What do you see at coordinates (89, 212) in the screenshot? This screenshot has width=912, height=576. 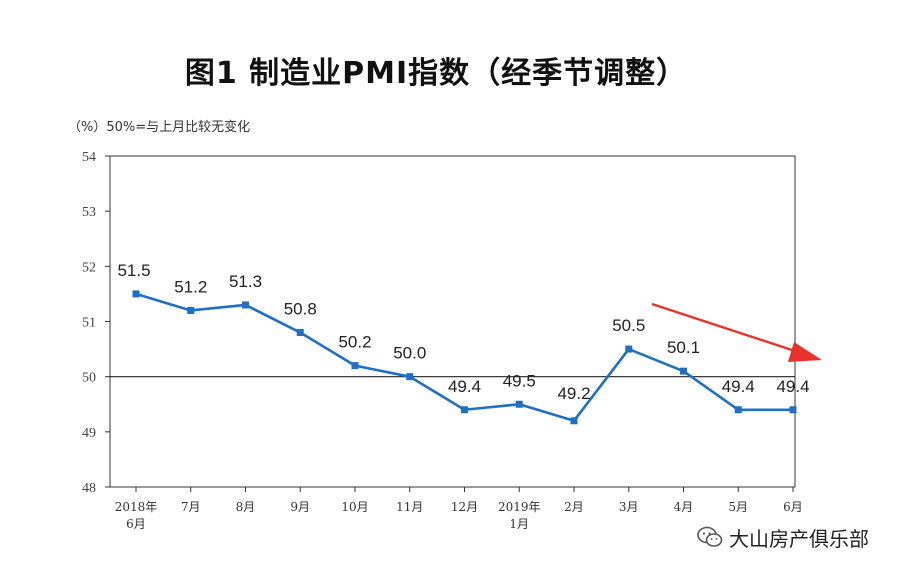 I see `y-tick-label: 53` at bounding box center [89, 212].